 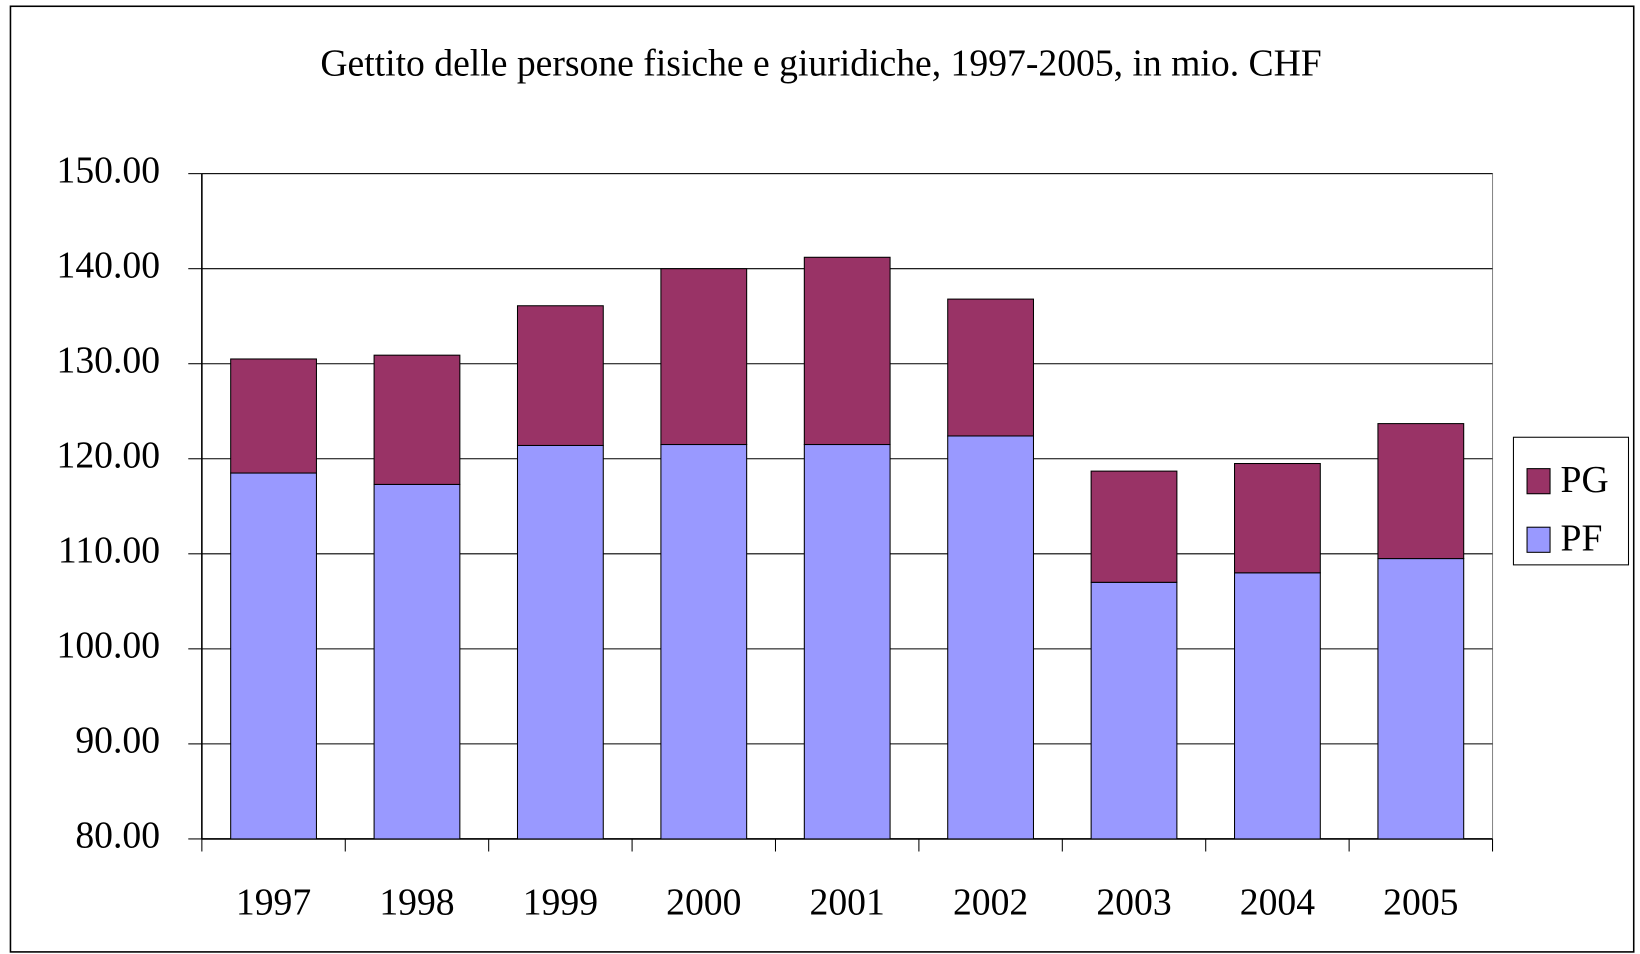 What do you see at coordinates (109, 170) in the screenshot?
I see `y-tick-label: 150.00` at bounding box center [109, 170].